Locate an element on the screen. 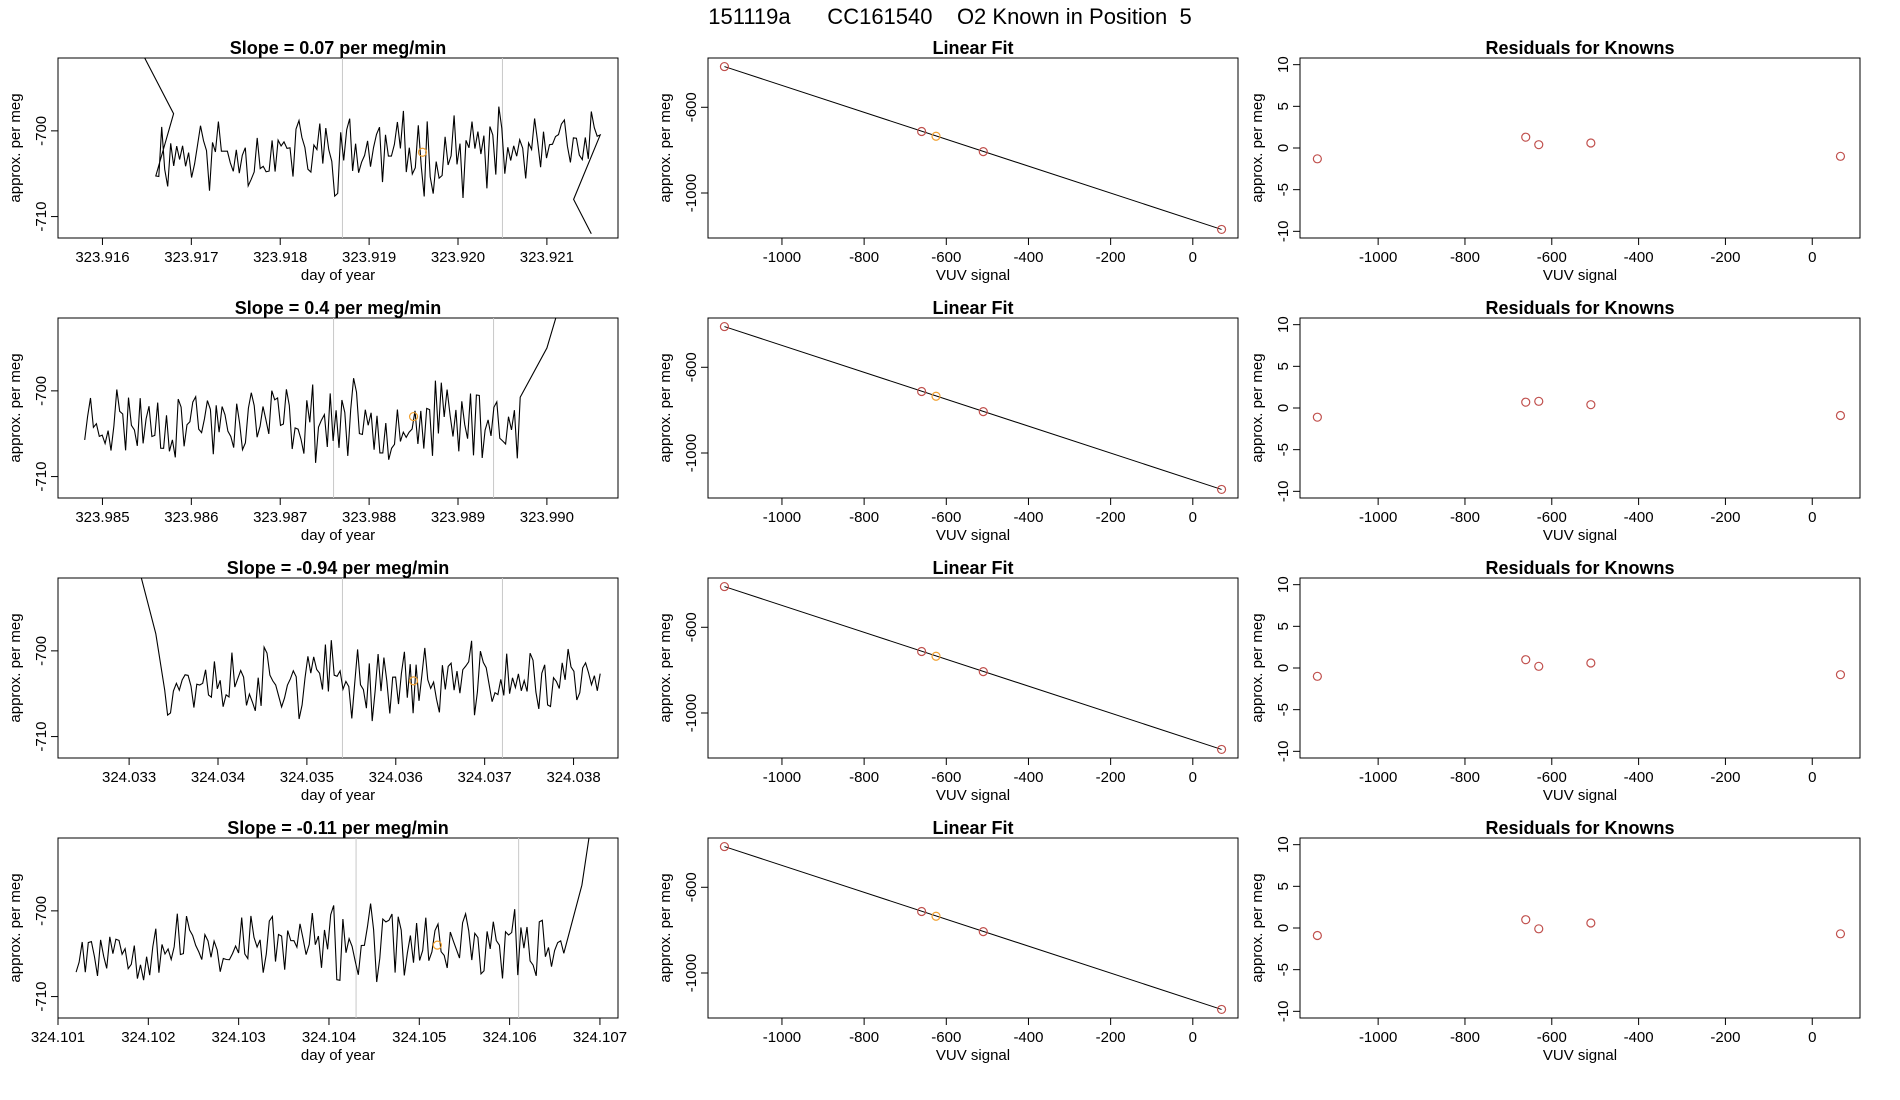 The image size is (1900, 1100). panel-title: Slope = -0.94 per meg/min is located at coordinates (338, 568).